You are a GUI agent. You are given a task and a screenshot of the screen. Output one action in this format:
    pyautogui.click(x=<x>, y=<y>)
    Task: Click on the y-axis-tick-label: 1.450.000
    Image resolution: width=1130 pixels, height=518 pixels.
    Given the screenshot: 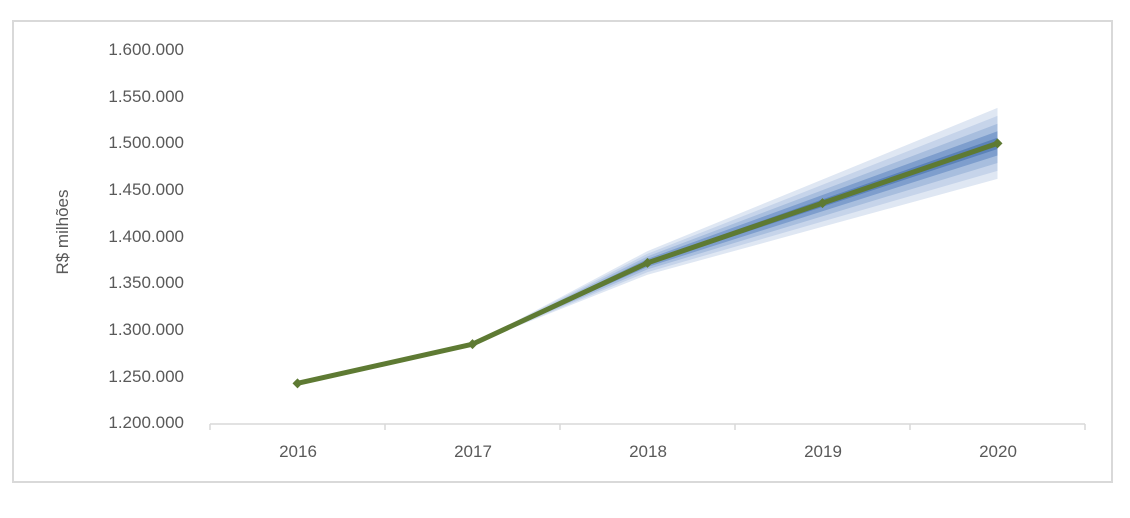 What is the action you would take?
    pyautogui.click(x=146, y=189)
    